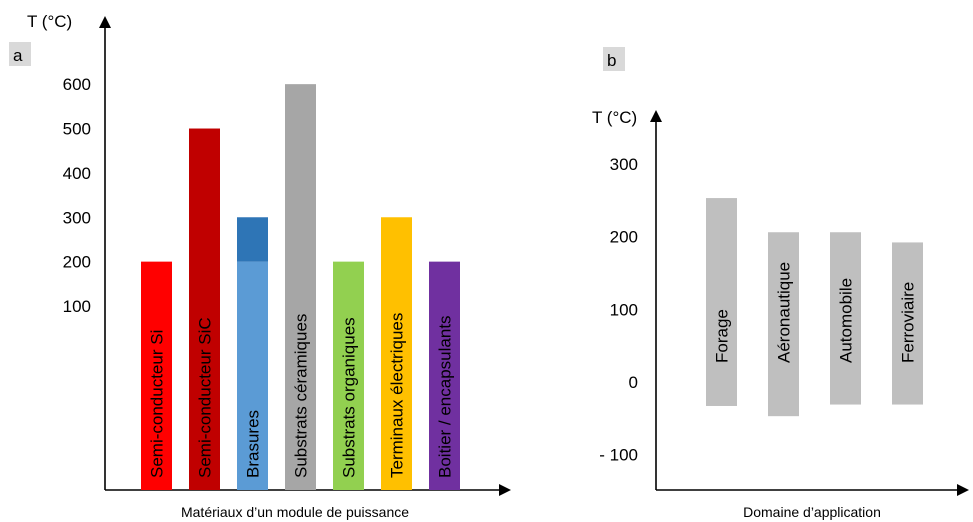  I want to click on panel-a-bar-label: Terminaux électriques, so click(397, 395).